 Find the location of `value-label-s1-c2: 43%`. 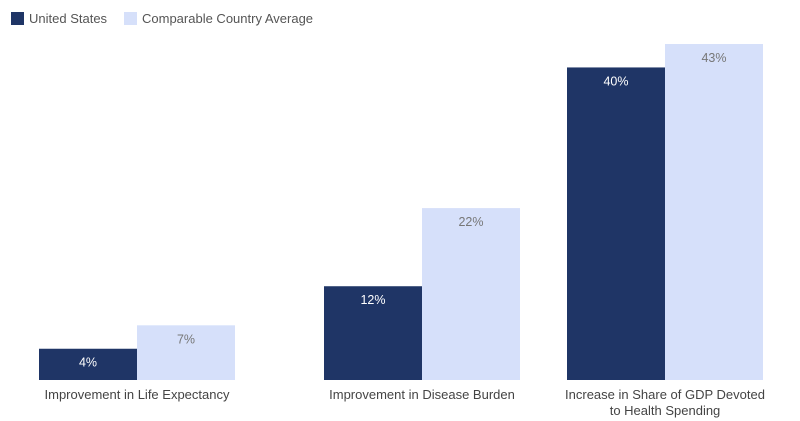

value-label-s1-c2: 43% is located at coordinates (713, 58).